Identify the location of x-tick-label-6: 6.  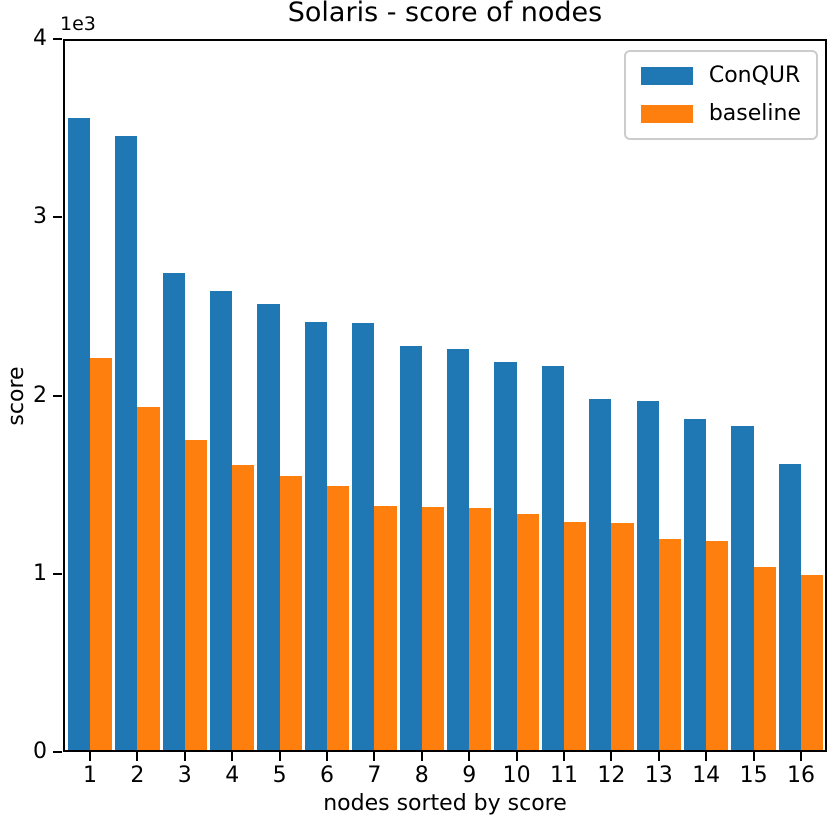
(327, 775).